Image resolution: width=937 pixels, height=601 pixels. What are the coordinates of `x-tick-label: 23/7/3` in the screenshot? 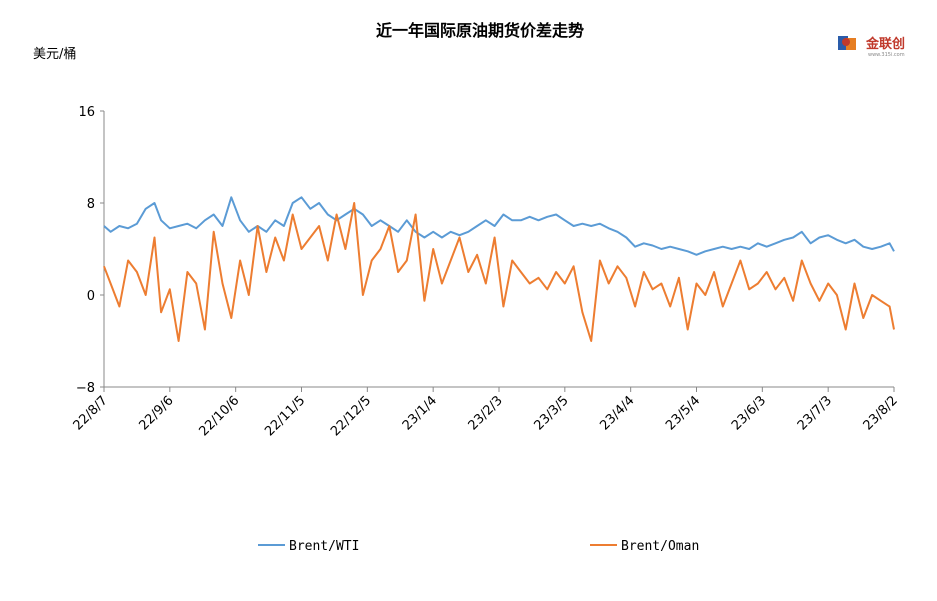 It's located at (815, 413).